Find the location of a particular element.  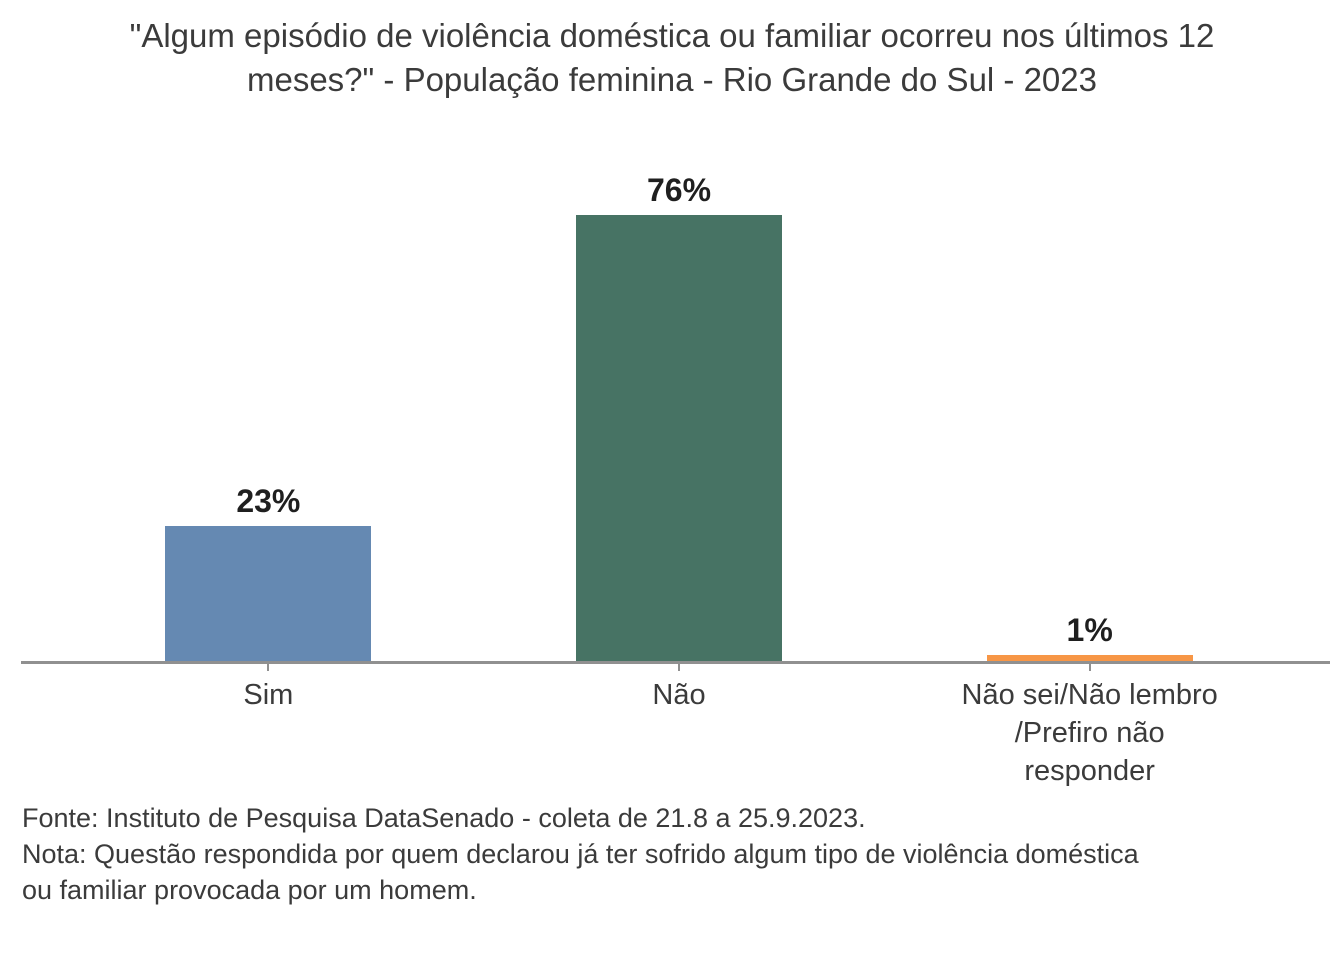

x-label-cell: Sim is located at coordinates (268, 727).